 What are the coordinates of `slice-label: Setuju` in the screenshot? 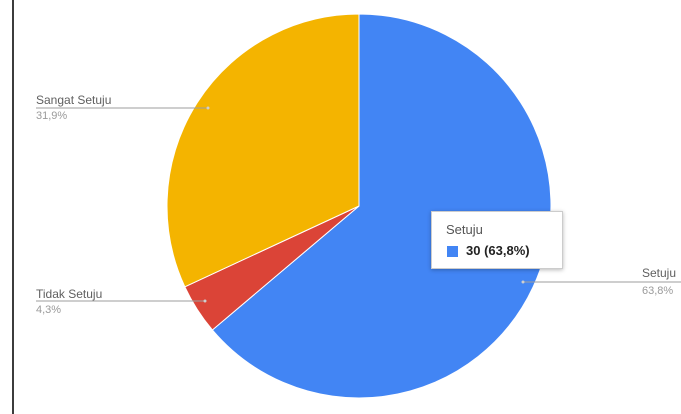 It's located at (659, 273).